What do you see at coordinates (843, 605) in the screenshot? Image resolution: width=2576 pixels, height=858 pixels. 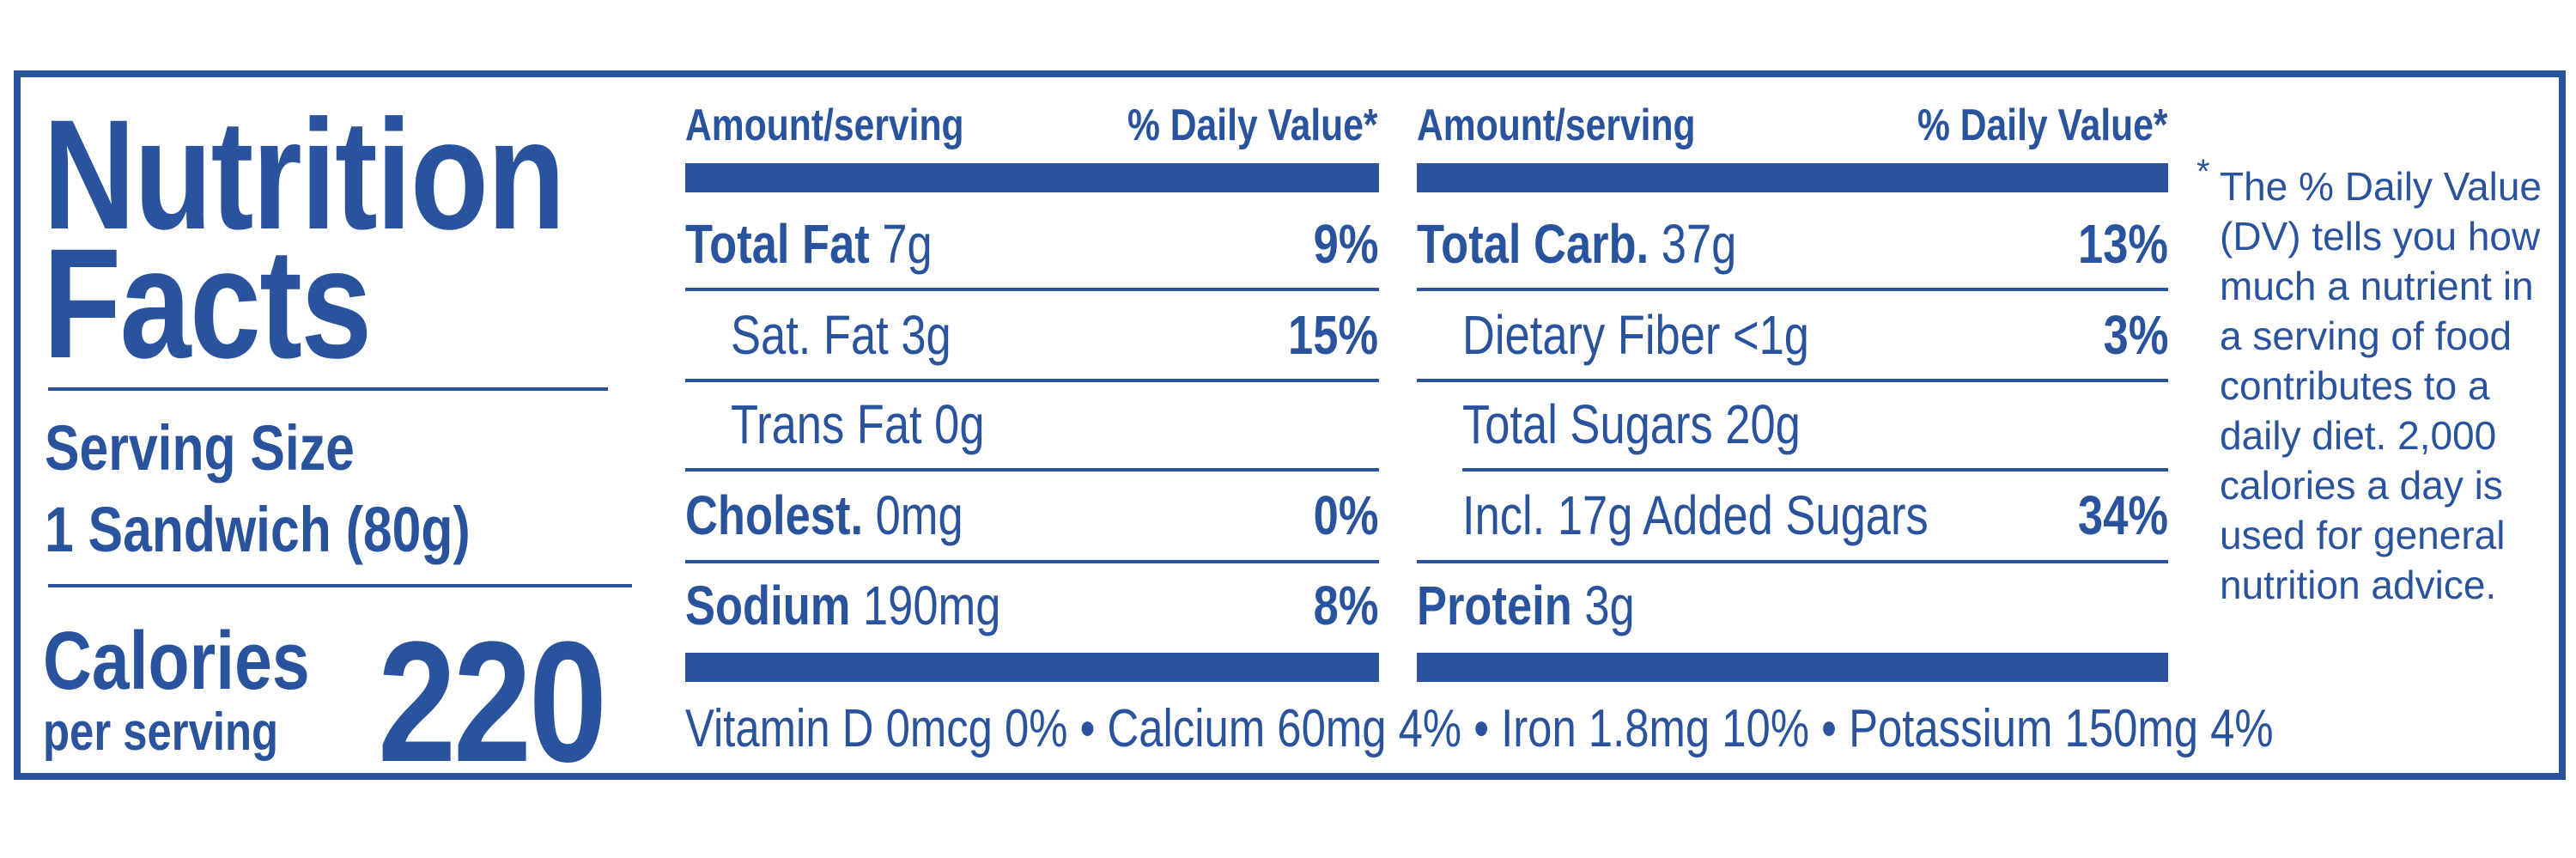 I see `row-sodium: Sodium 190mg` at bounding box center [843, 605].